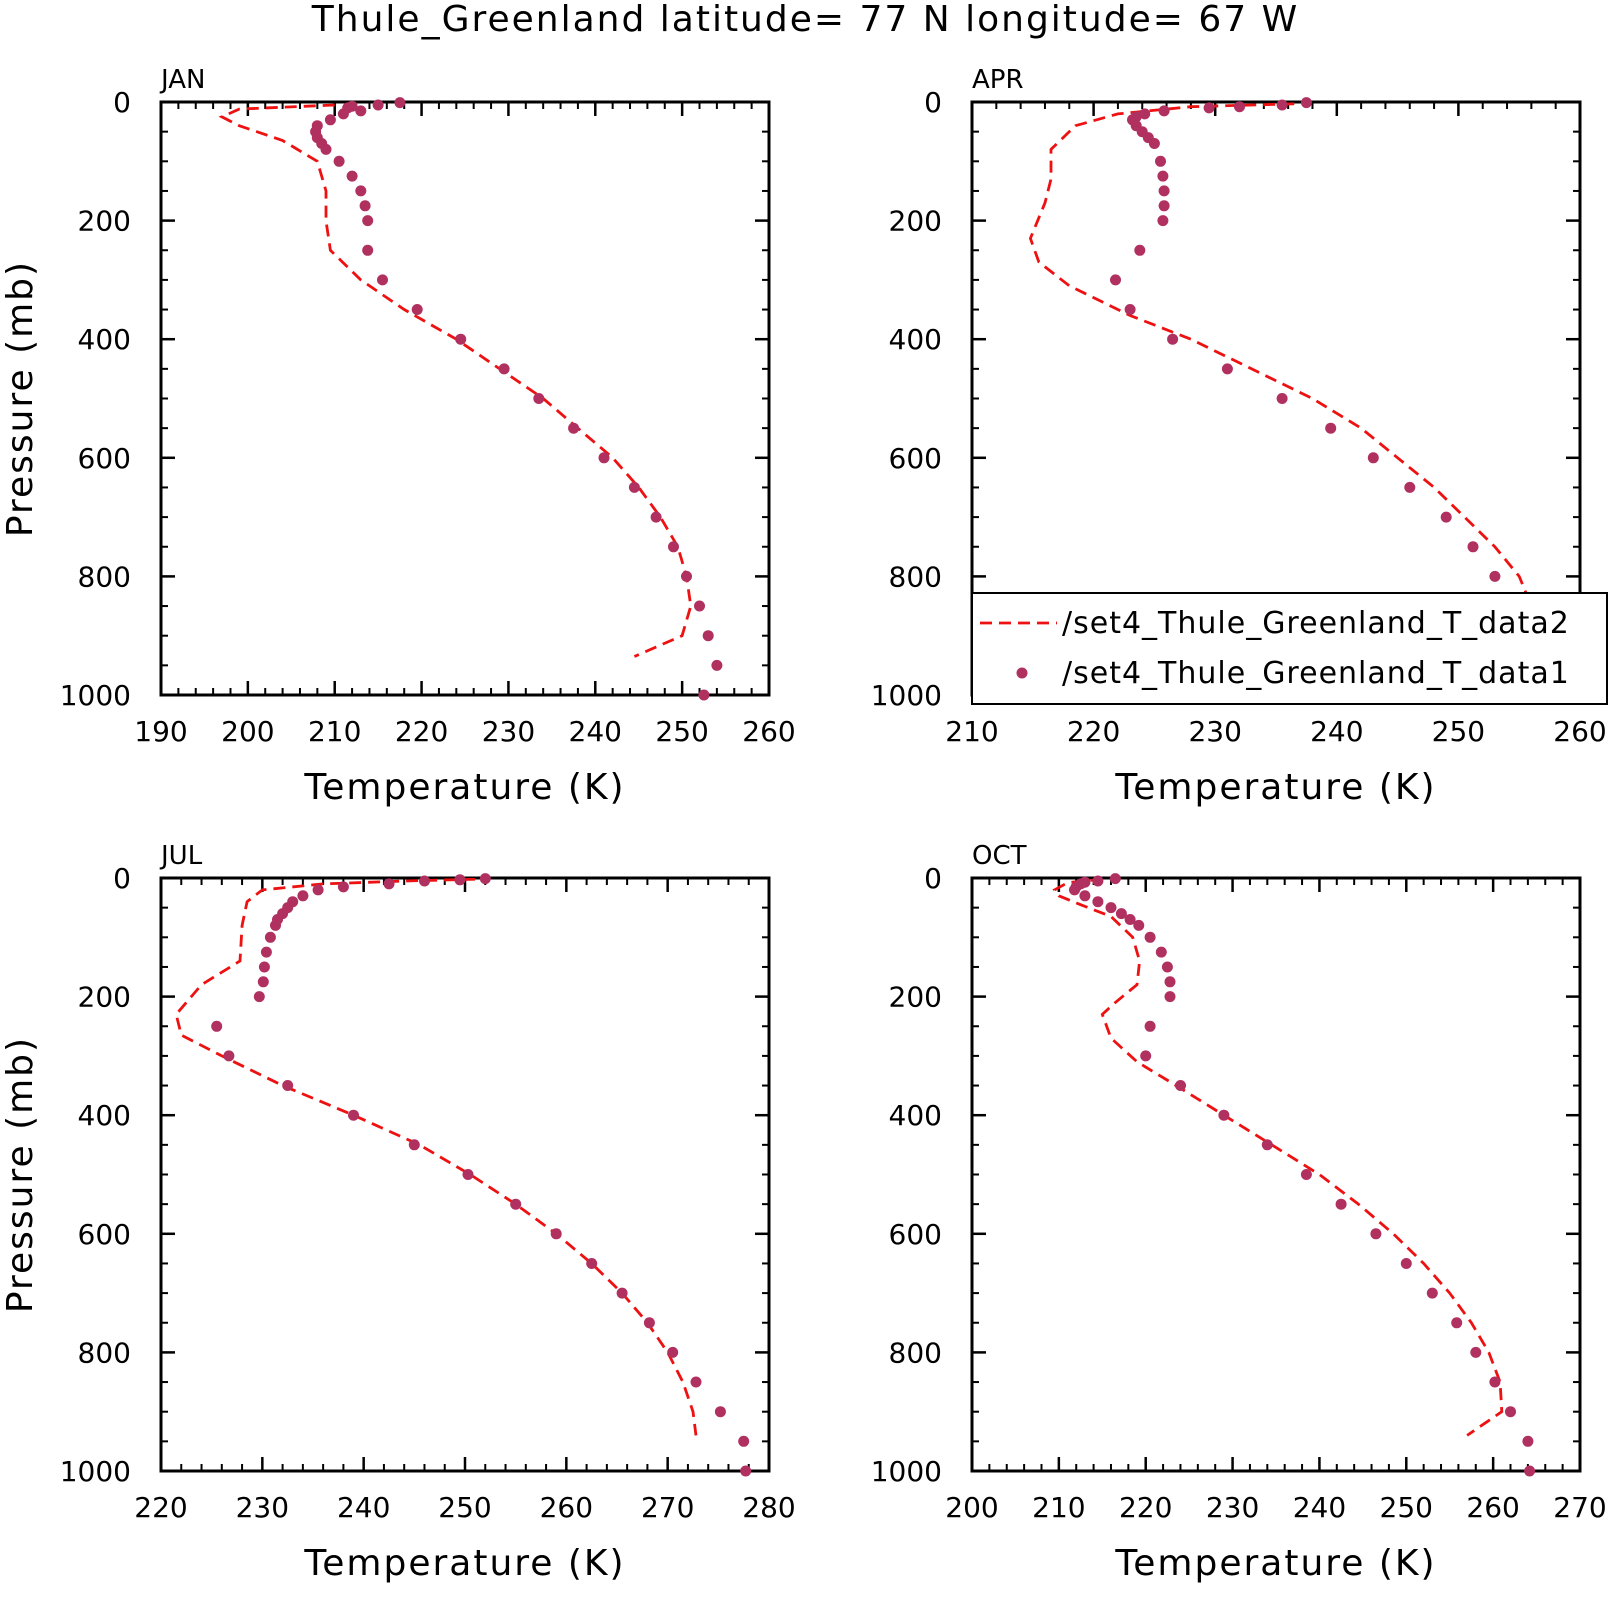  Describe the element at coordinates (334, 731) in the screenshot. I see `x-tick-label: 210` at that location.